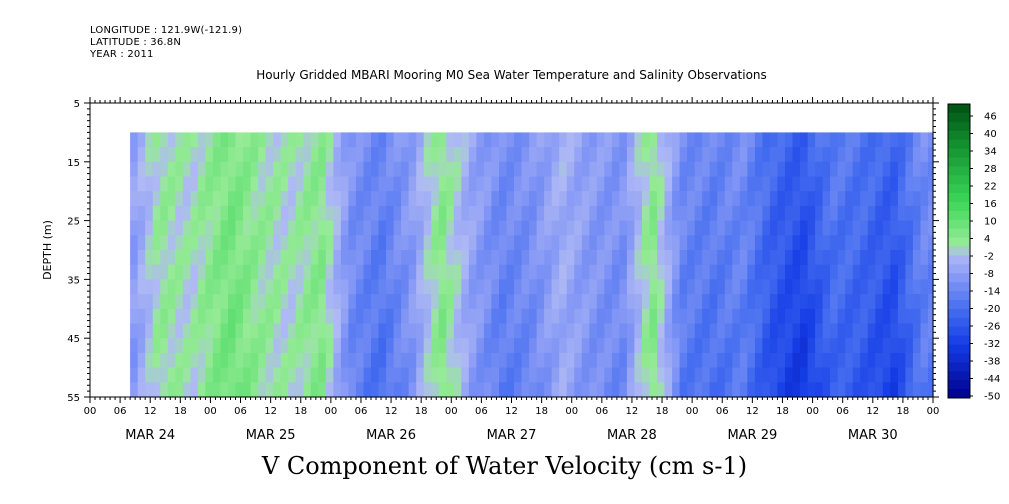  Describe the element at coordinates (512, 435) in the screenshot. I see `x-date-label: MAR 27` at that location.